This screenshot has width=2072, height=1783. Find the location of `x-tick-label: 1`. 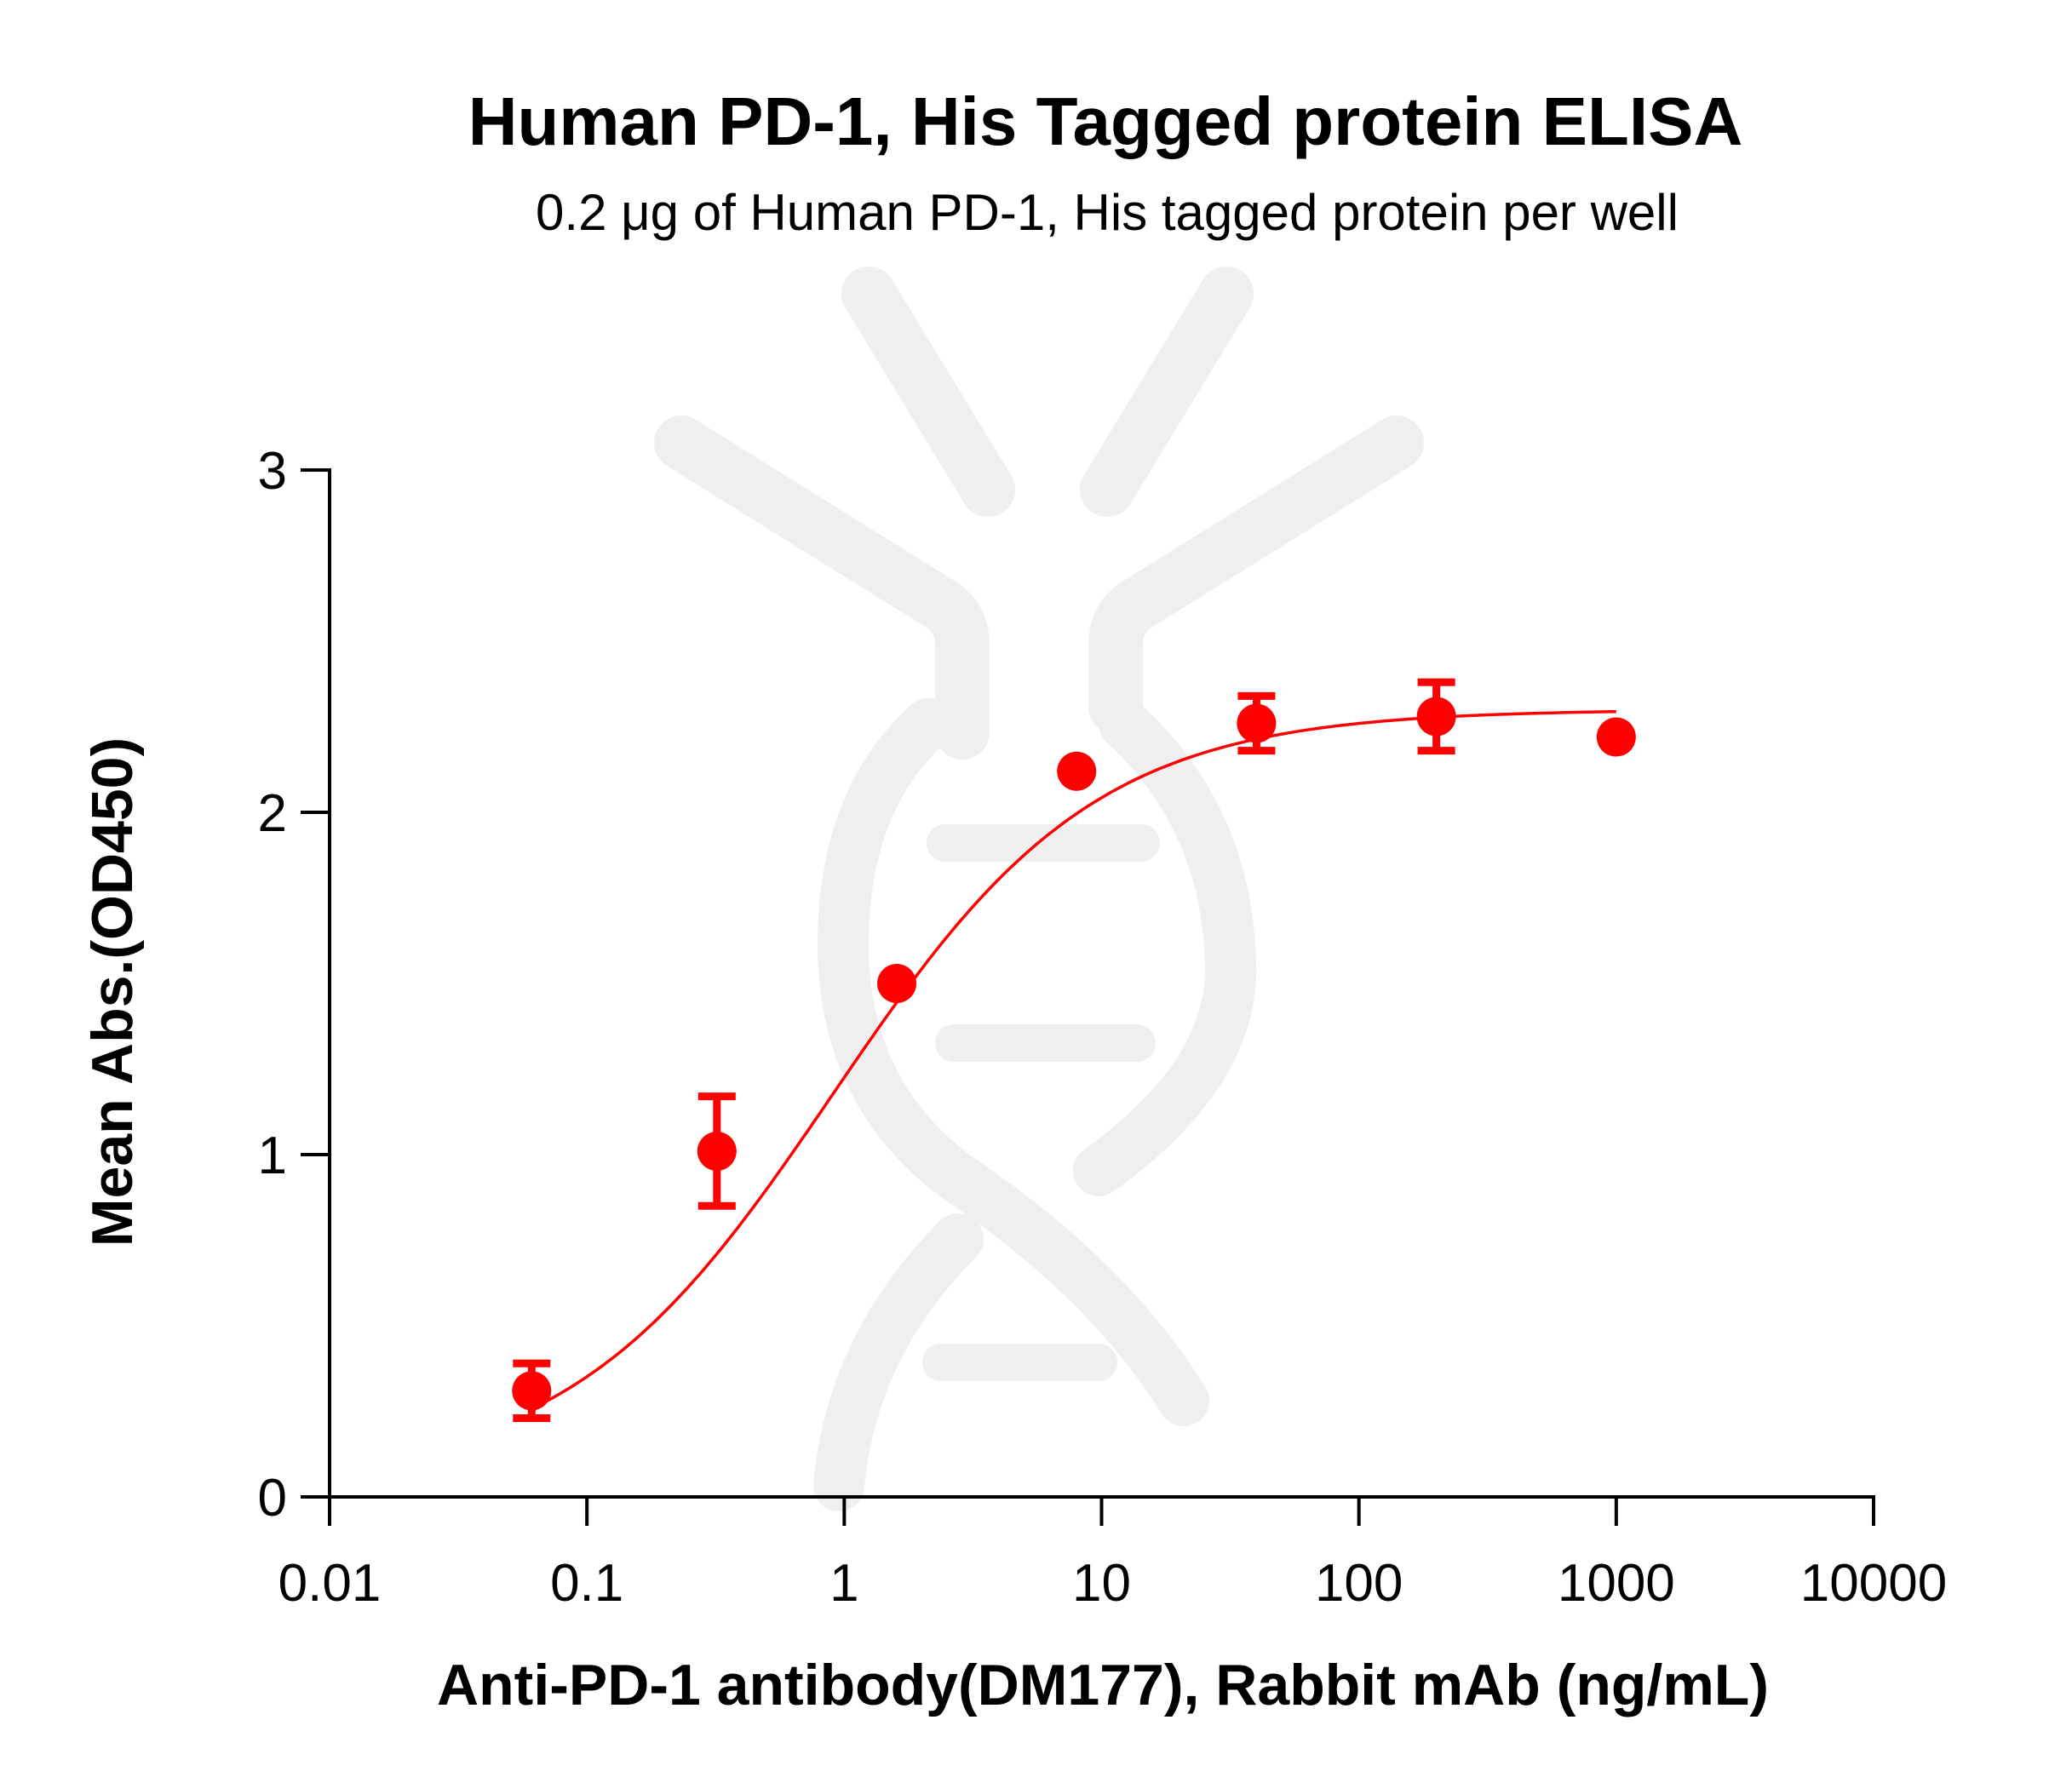

x-tick-label: 1 is located at coordinates (843, 1583).